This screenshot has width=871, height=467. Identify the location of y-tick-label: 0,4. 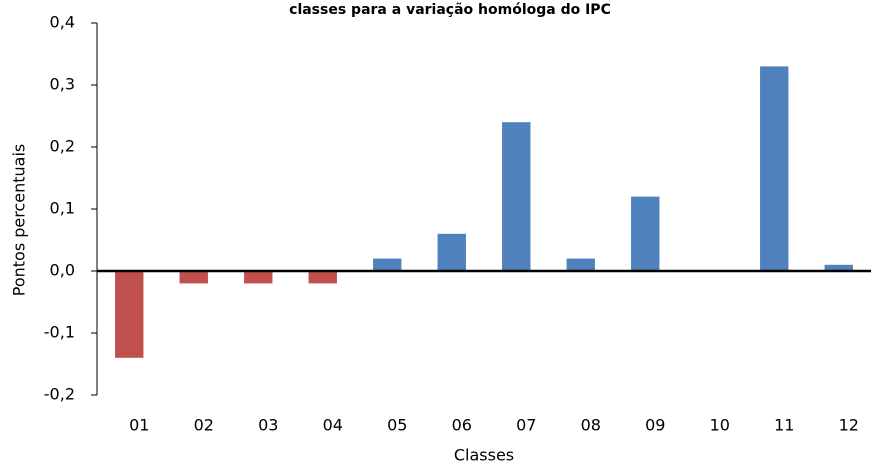
(62, 22).